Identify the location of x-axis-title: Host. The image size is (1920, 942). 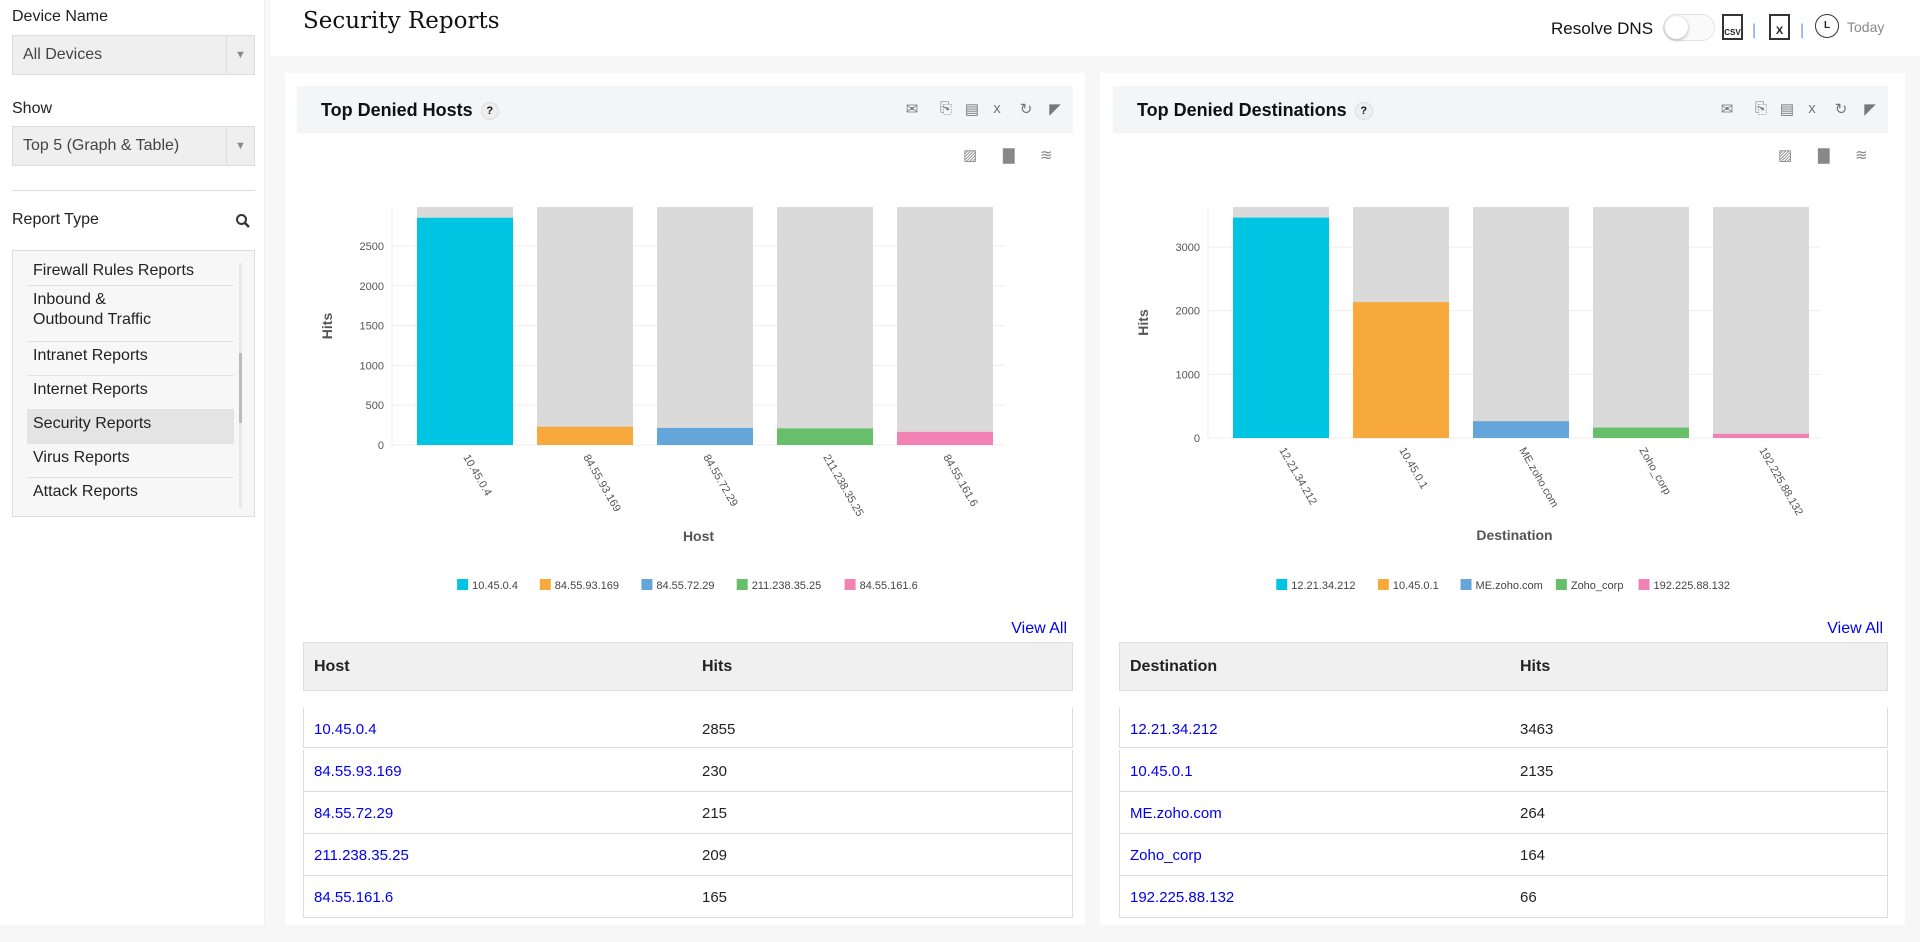
(698, 536).